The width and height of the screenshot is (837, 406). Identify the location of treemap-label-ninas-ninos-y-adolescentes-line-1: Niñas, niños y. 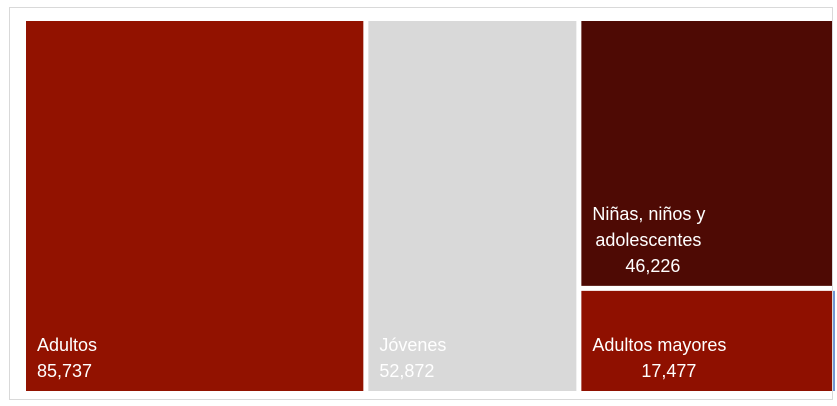
(648, 214).